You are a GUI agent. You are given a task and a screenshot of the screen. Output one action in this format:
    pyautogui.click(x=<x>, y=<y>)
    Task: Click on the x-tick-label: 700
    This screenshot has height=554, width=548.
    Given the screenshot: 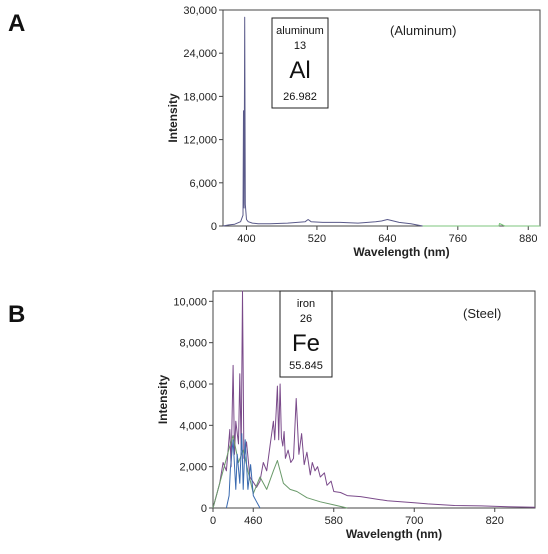 What is the action you would take?
    pyautogui.click(x=414, y=521)
    